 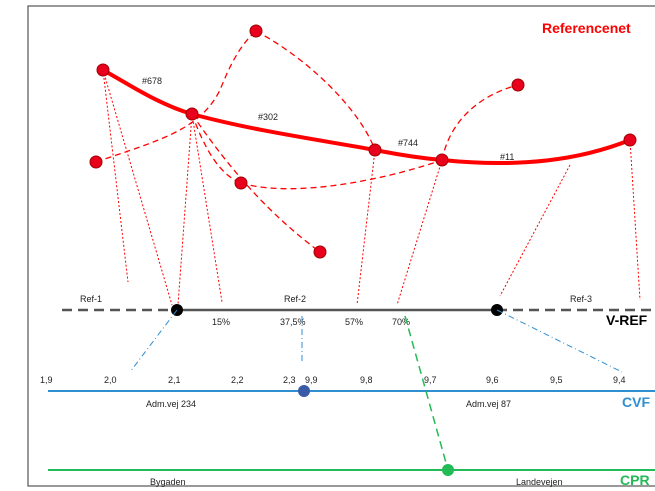 What do you see at coordinates (507, 157) in the screenshot?
I see `segment-label: #11` at bounding box center [507, 157].